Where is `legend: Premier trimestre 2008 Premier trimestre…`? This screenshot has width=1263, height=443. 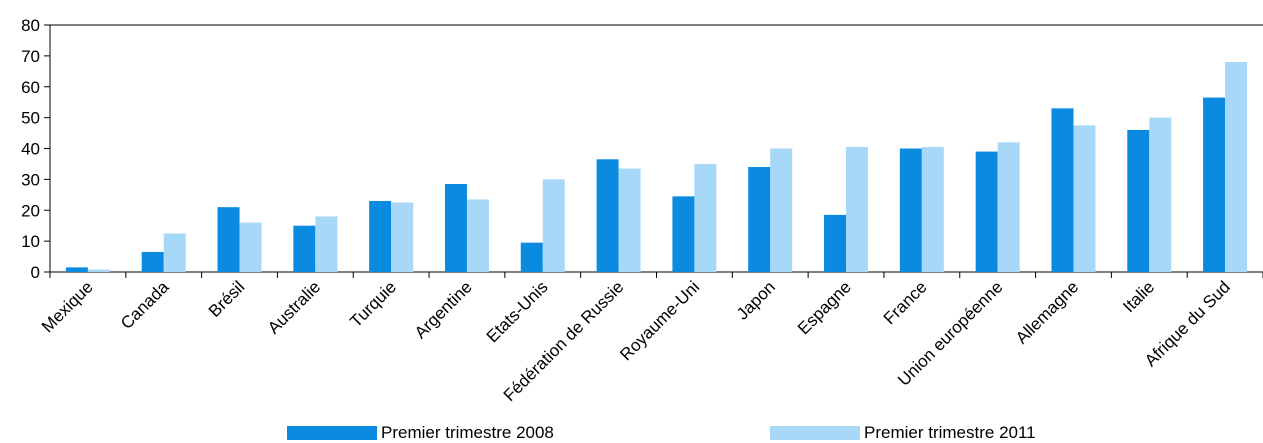 legend: Premier trimestre 2008 Premier trimestre… is located at coordinates (631, 433).